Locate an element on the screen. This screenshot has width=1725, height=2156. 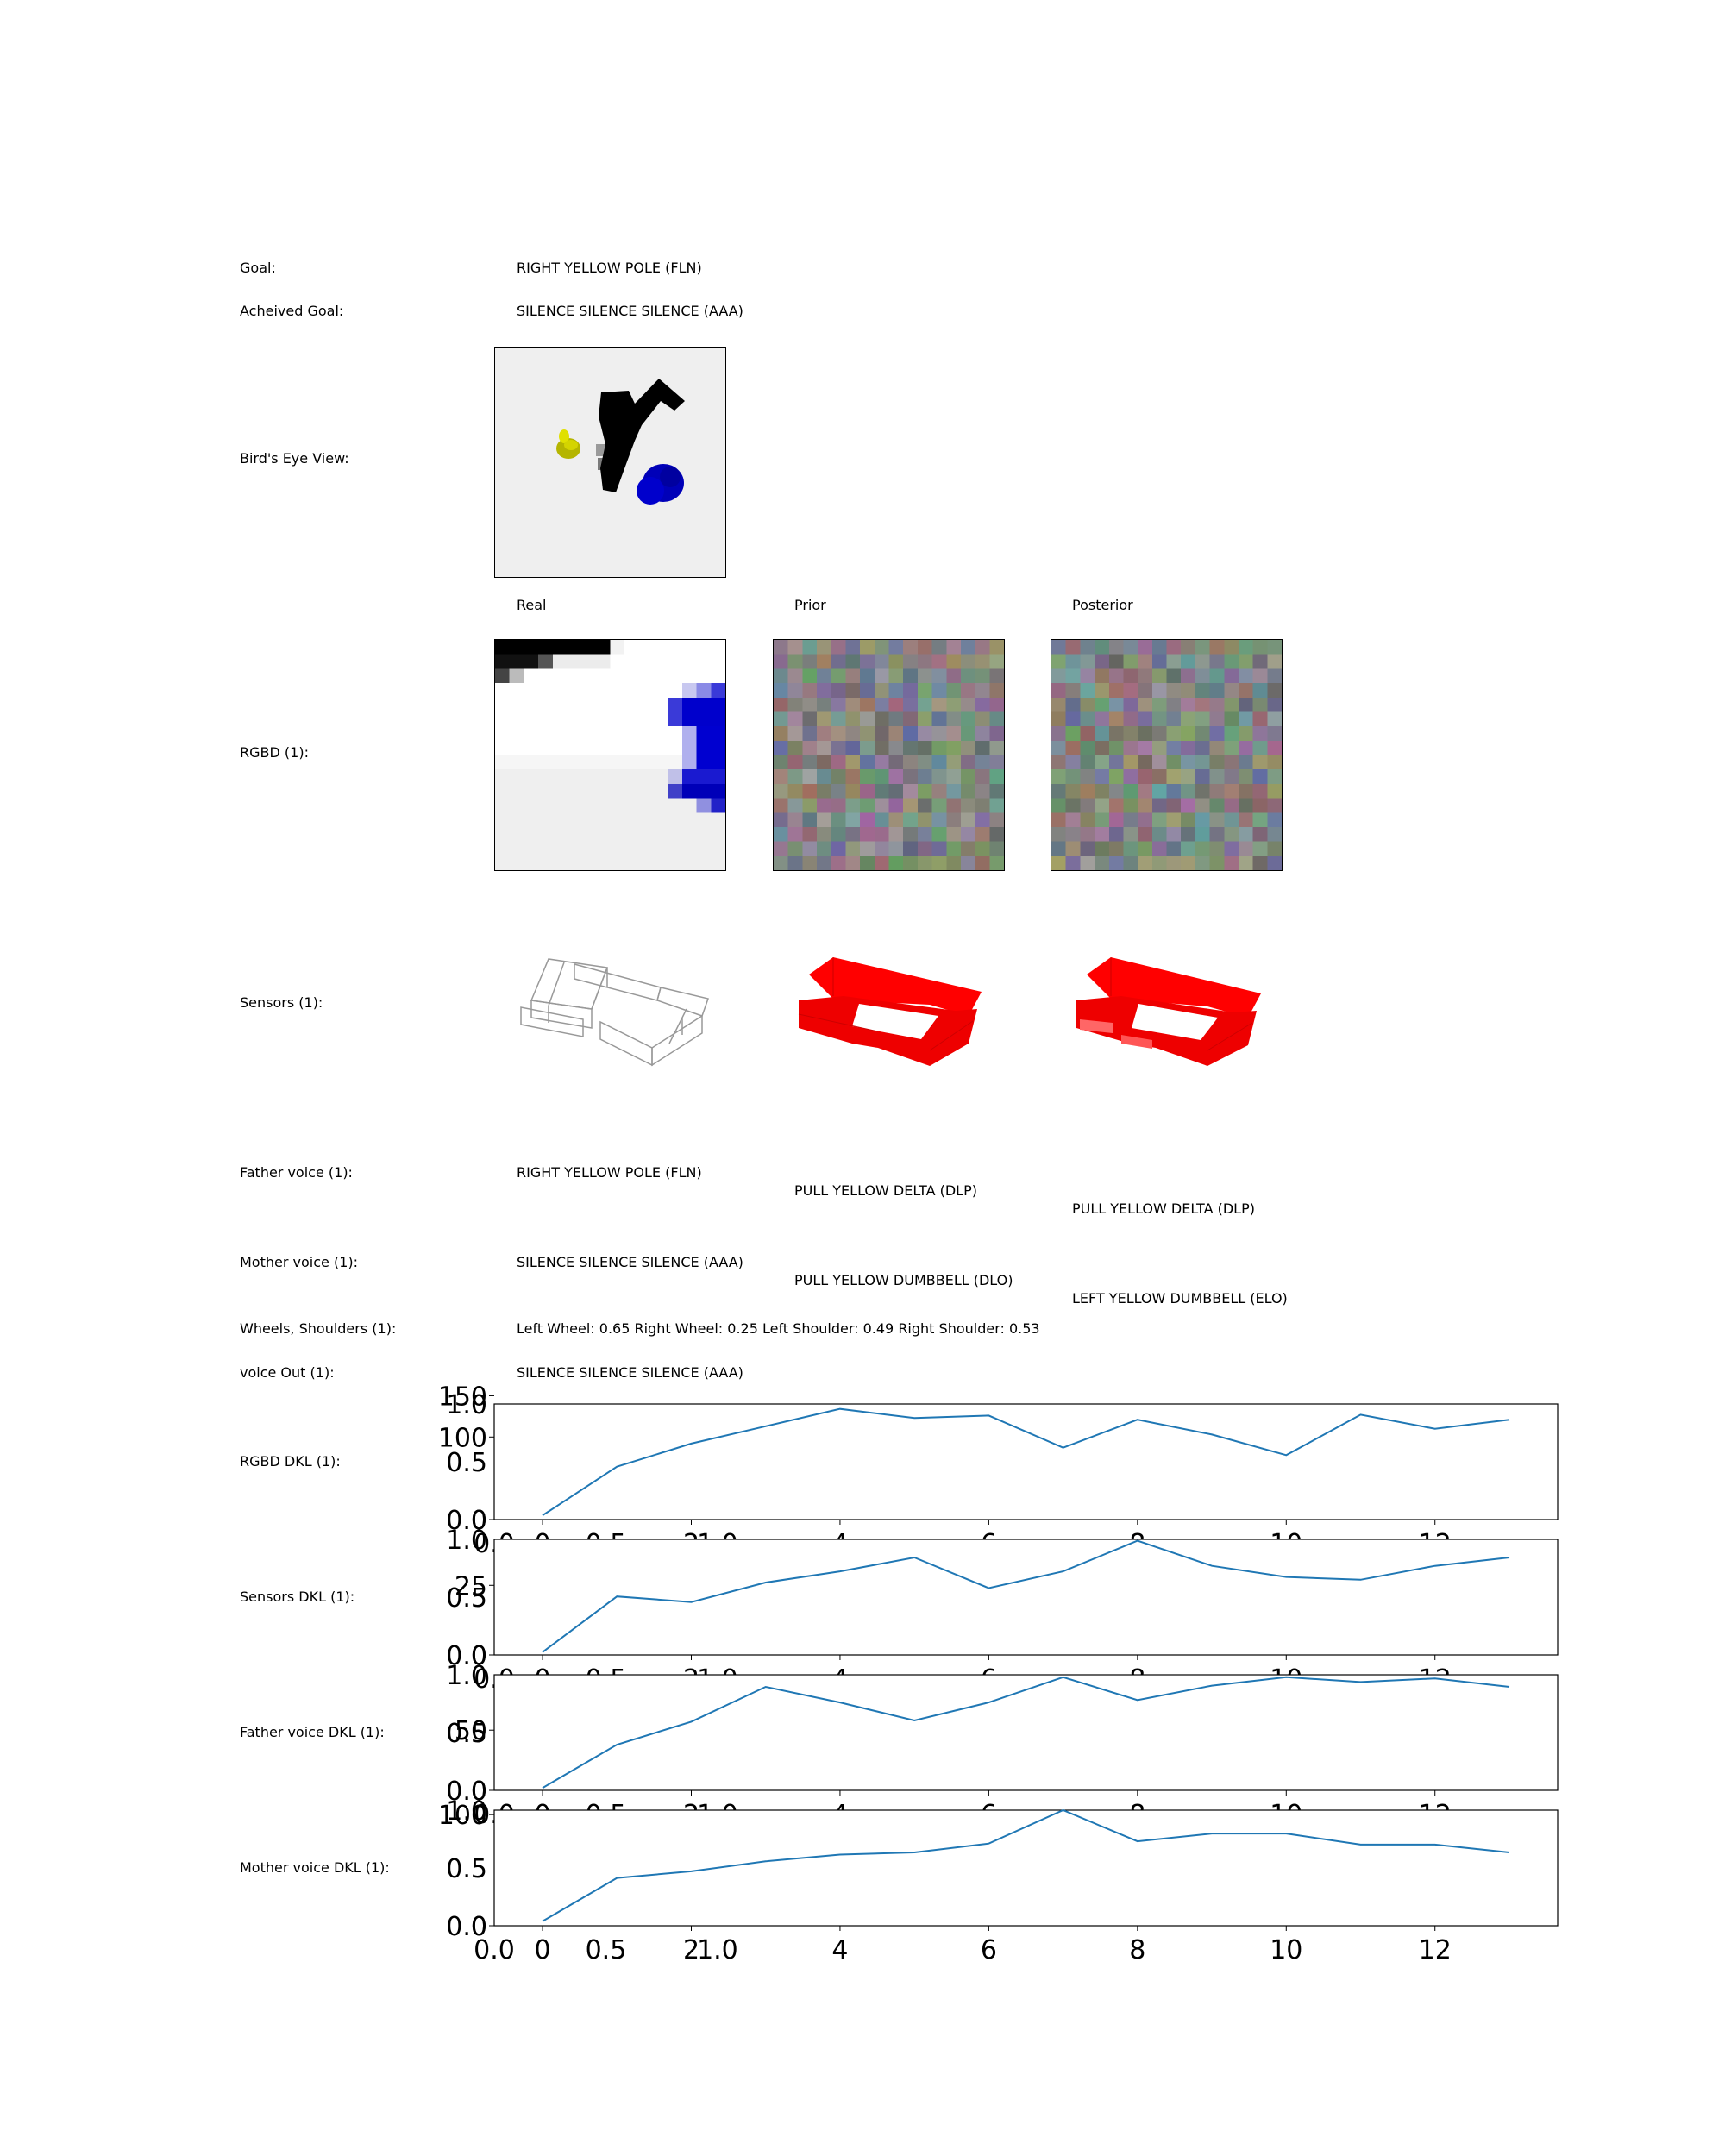
rgbd-prior-image is located at coordinates (889, 755).